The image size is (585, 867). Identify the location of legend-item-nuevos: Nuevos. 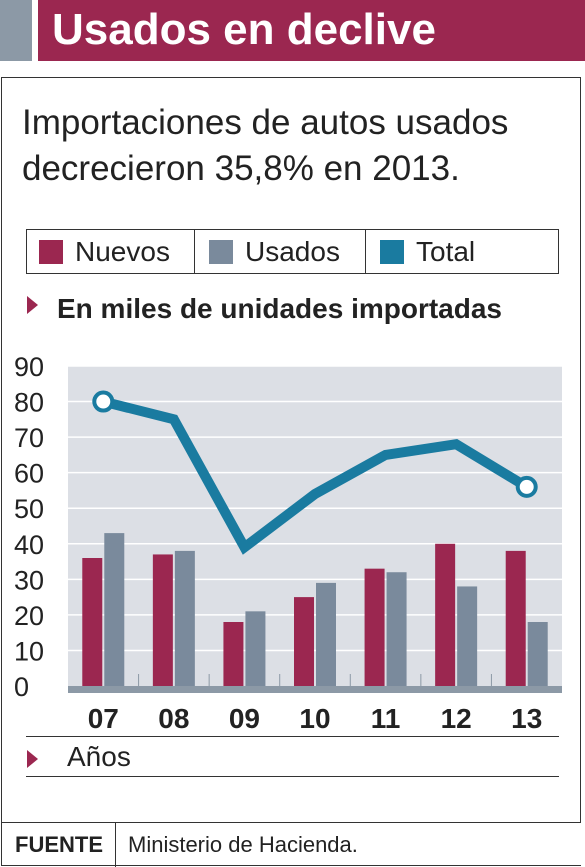
(104, 251).